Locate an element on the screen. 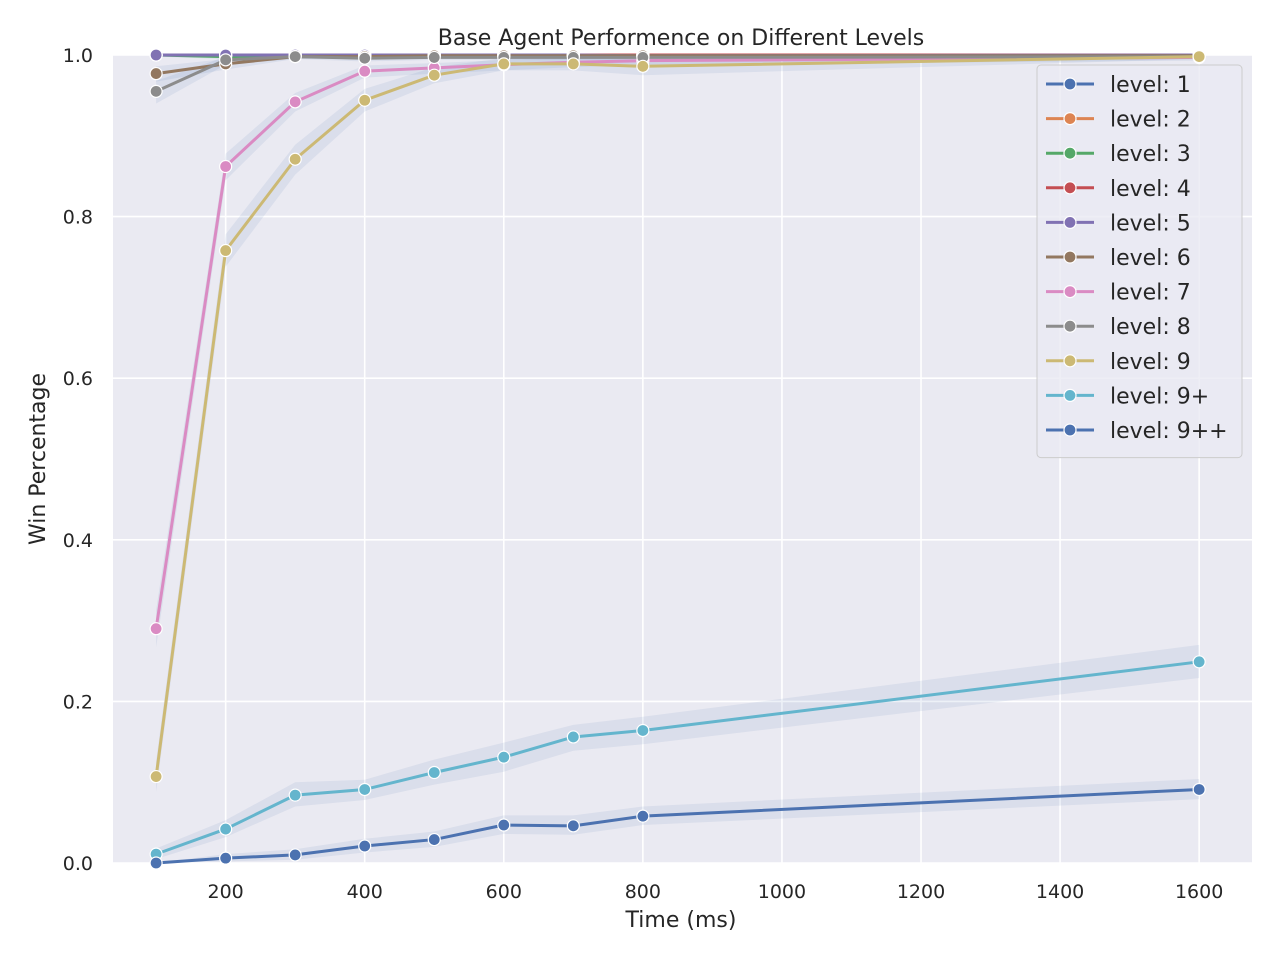  legend-label: level: 8 is located at coordinates (1150, 327).